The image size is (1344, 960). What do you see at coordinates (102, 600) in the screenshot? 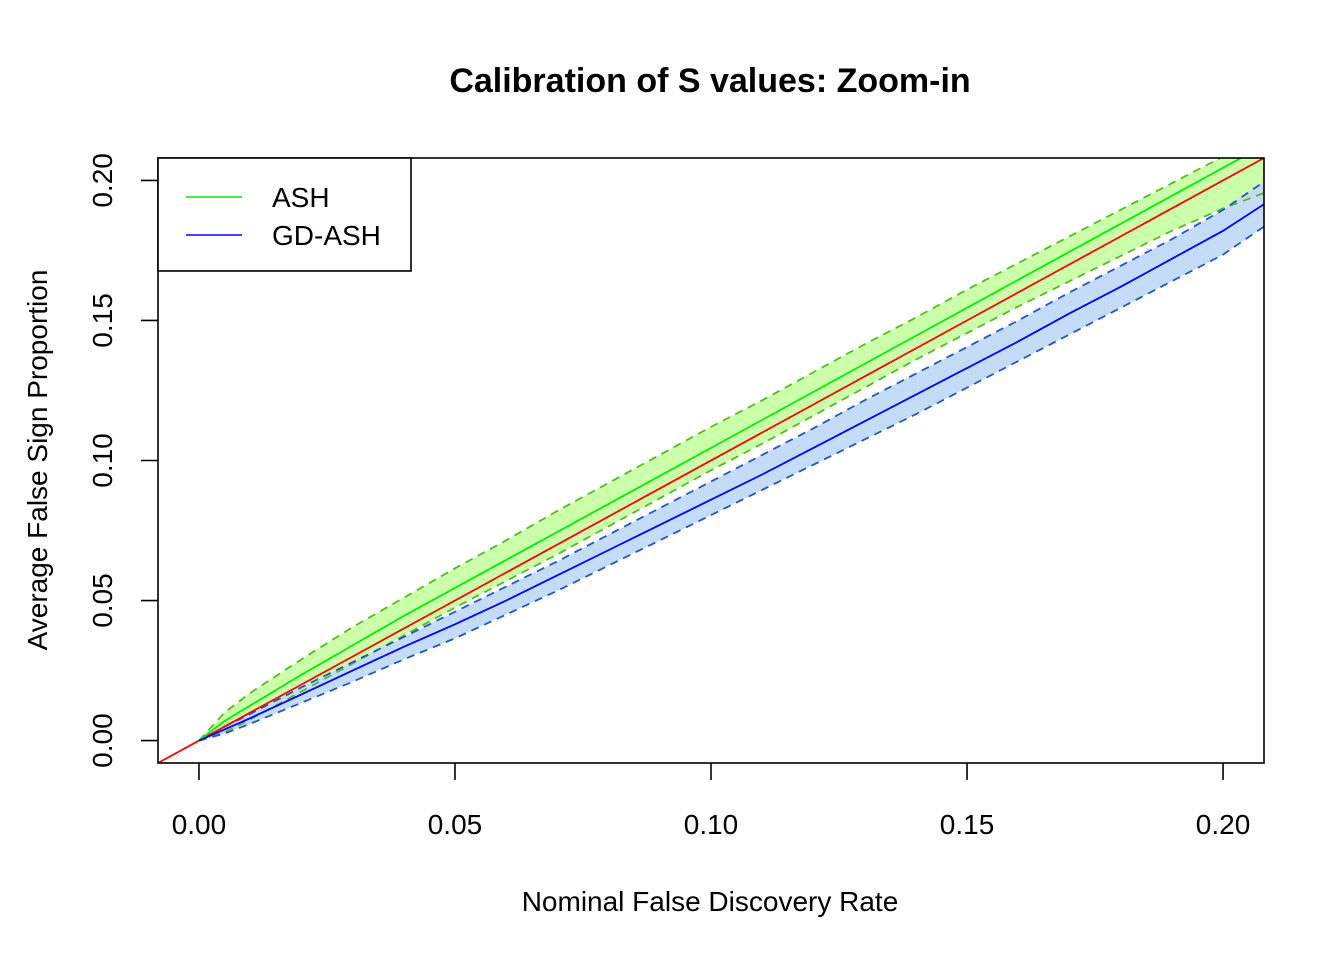
I see `y-tick-label: 0.05` at bounding box center [102, 600].